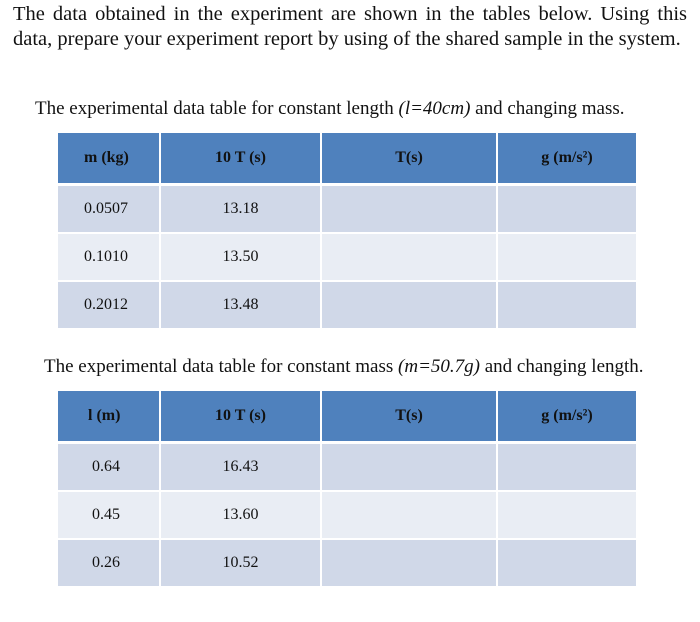 Image resolution: width=700 pixels, height=622 pixels. I want to click on table-row: 0.2012 13.48, so click(347, 304).